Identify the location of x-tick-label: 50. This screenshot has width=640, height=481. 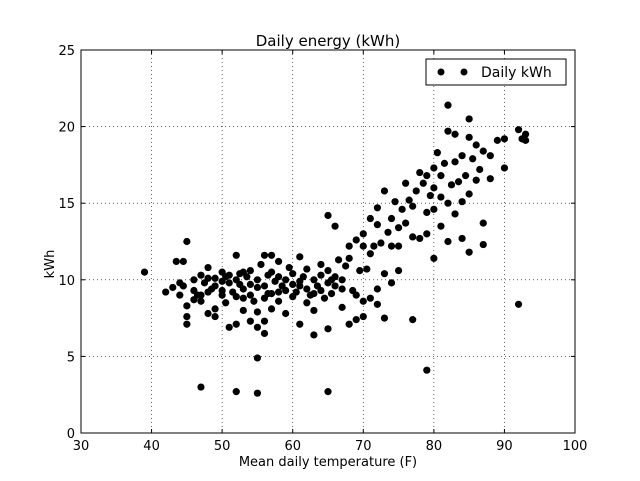
(222, 446).